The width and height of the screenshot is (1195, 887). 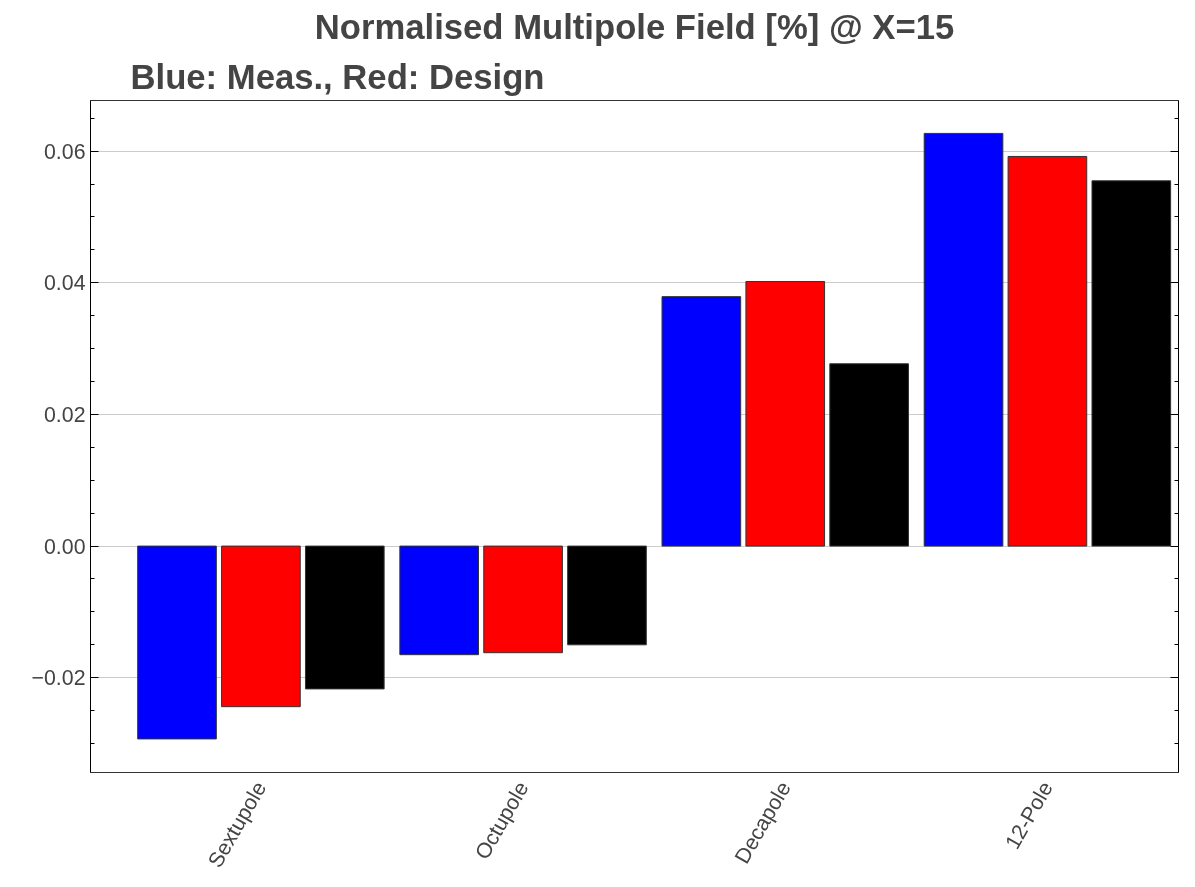 What do you see at coordinates (634, 26) in the screenshot?
I see `chart-title: Normalised Multipole Field [%] @ X=15` at bounding box center [634, 26].